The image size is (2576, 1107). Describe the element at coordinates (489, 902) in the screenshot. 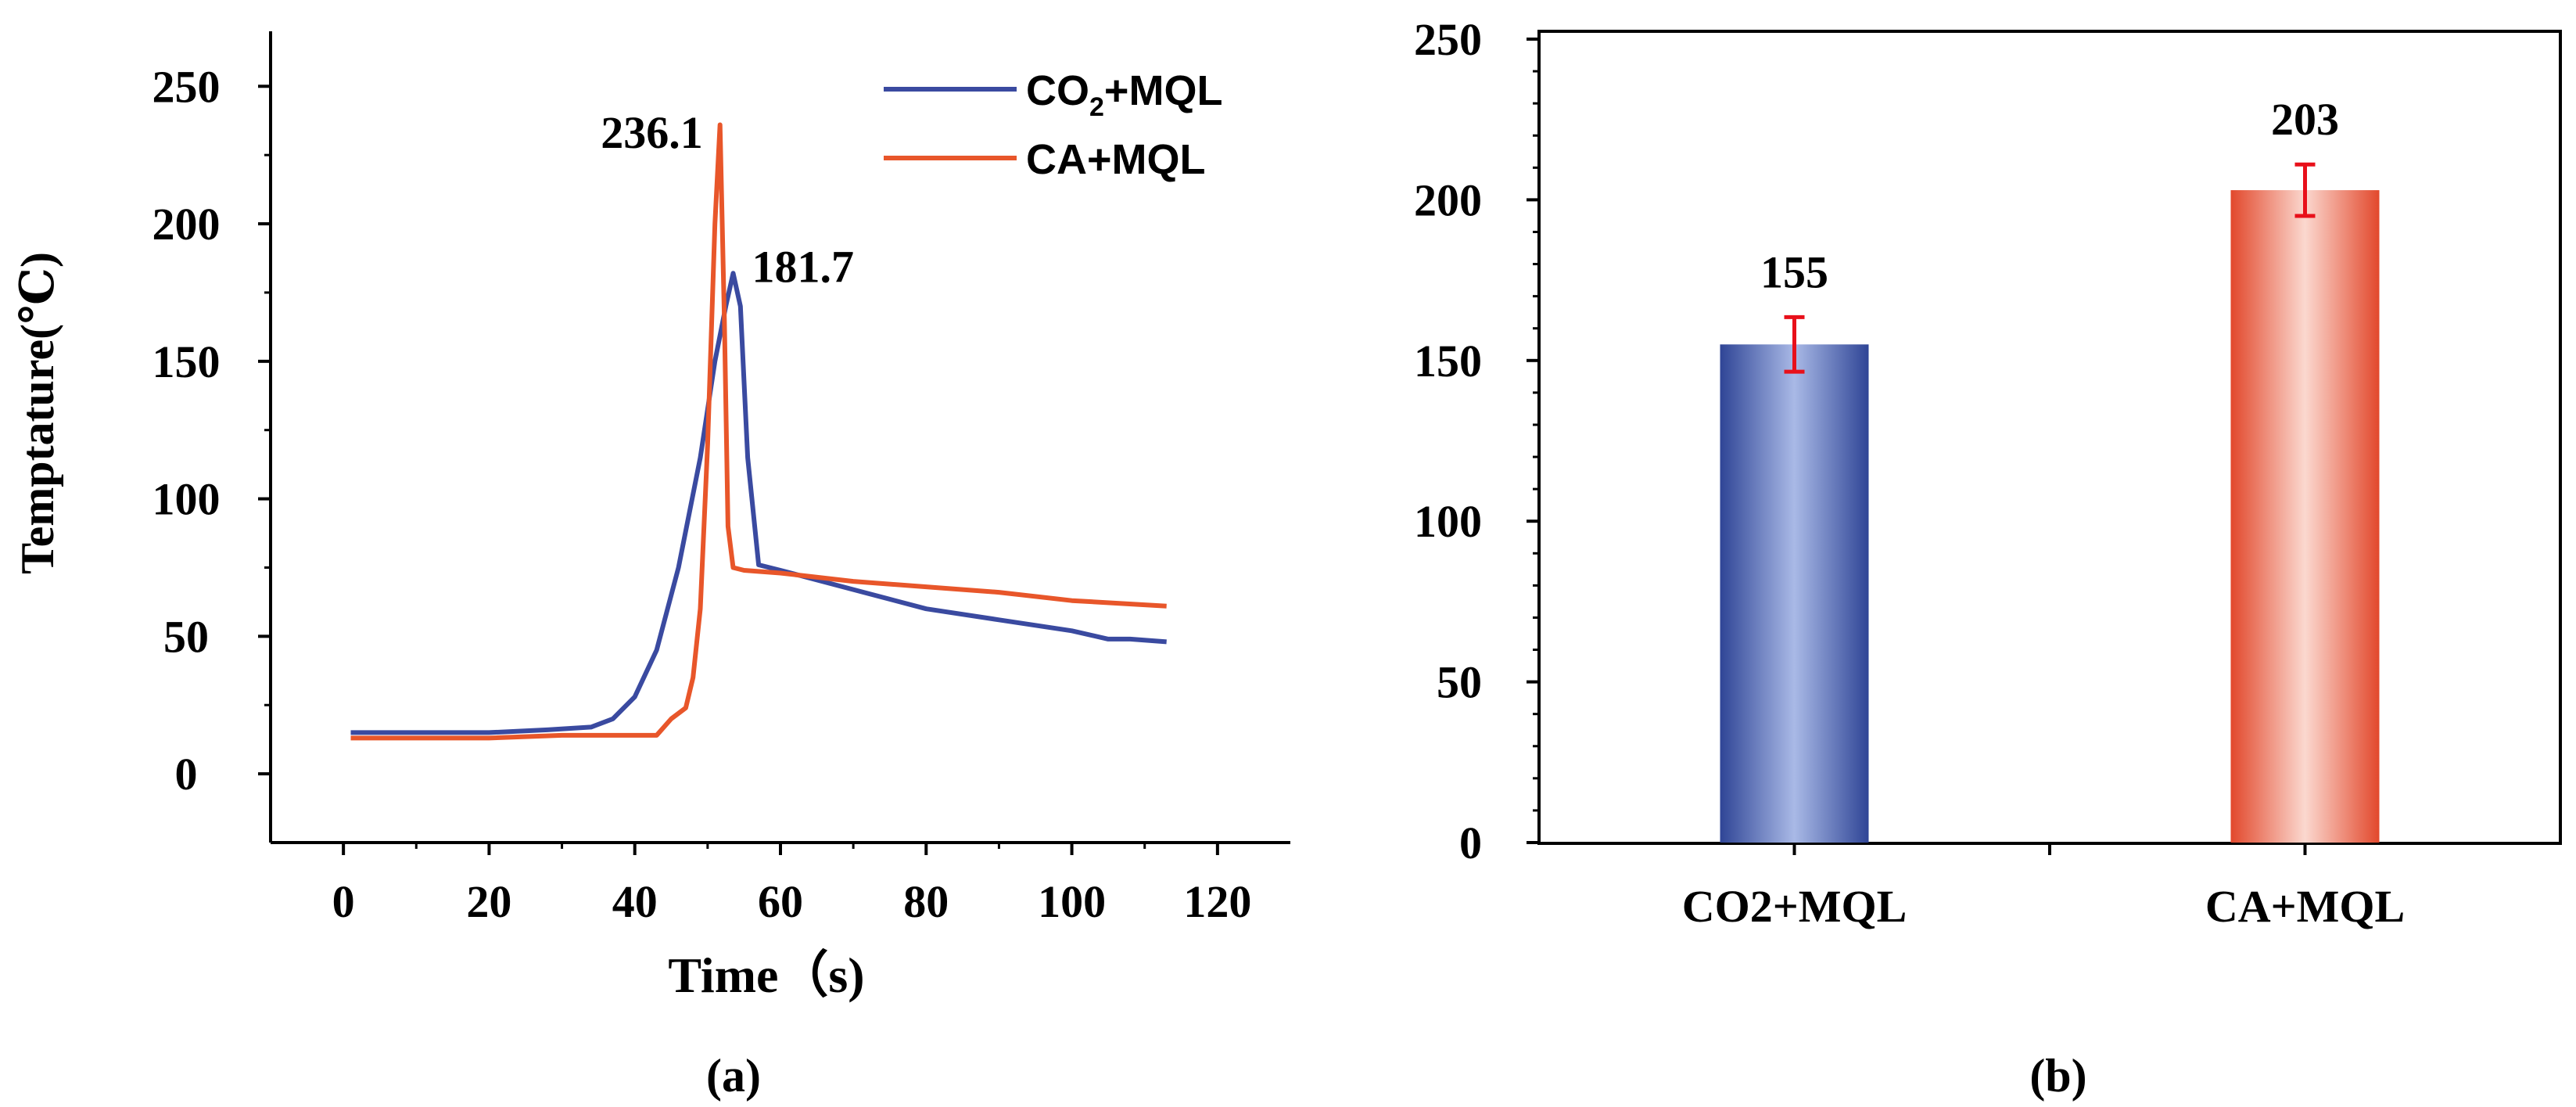

I see `x-tick-label-a: 20` at that location.